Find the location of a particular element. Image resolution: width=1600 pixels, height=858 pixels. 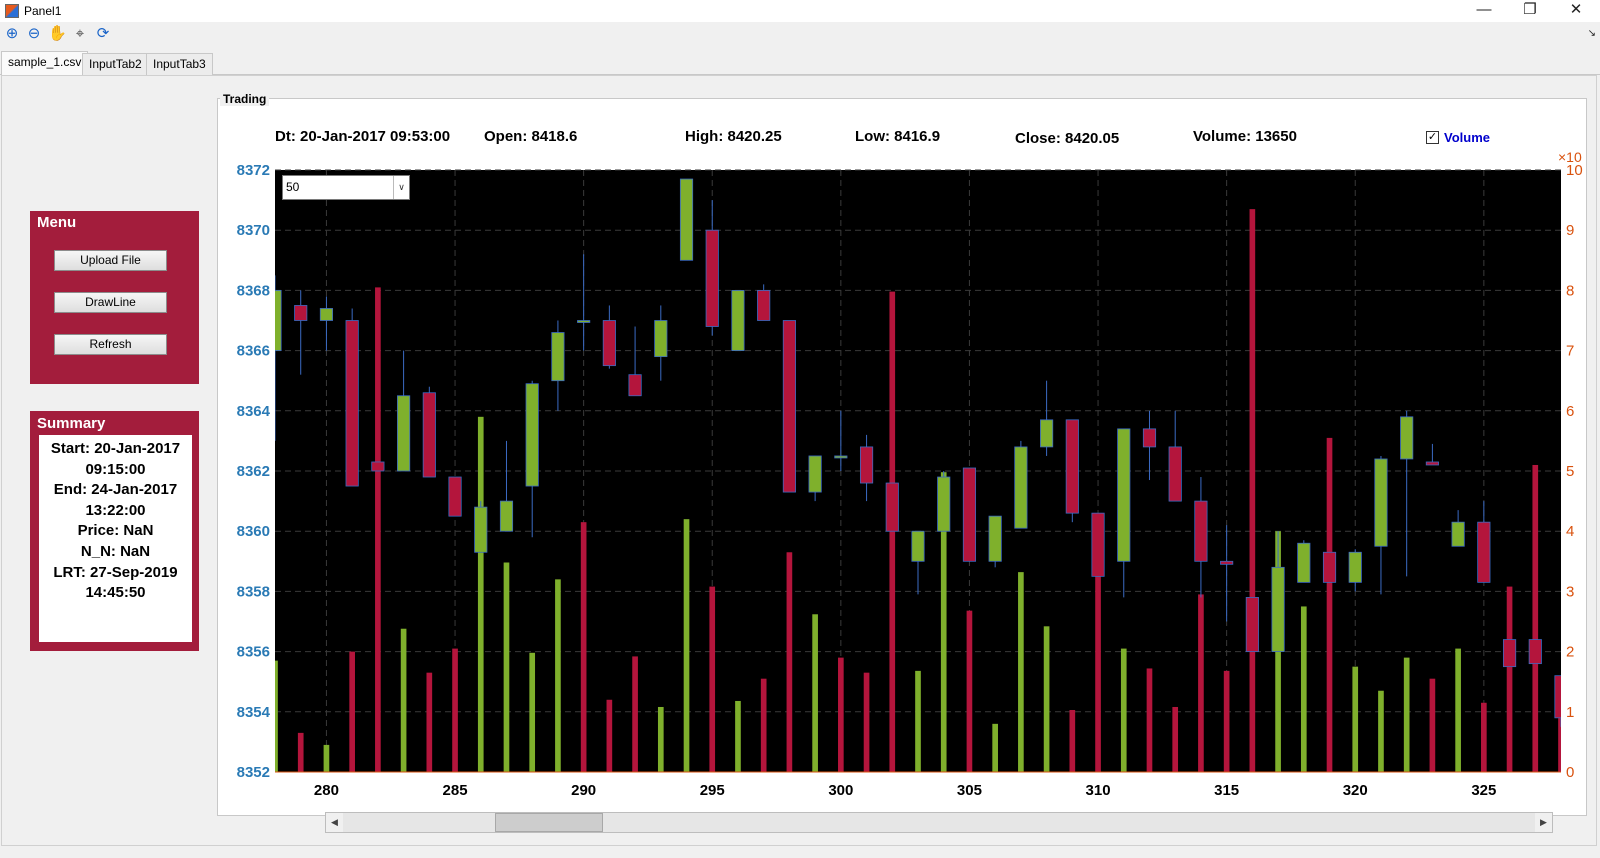

volume-checkbox-label: Volume is located at coordinates (1467, 137).